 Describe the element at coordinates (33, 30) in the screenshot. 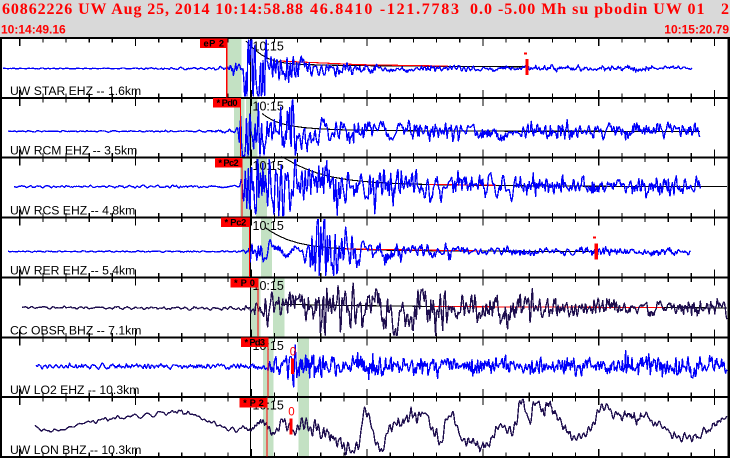

I see `svg-text: 10:14:49.16` at that location.